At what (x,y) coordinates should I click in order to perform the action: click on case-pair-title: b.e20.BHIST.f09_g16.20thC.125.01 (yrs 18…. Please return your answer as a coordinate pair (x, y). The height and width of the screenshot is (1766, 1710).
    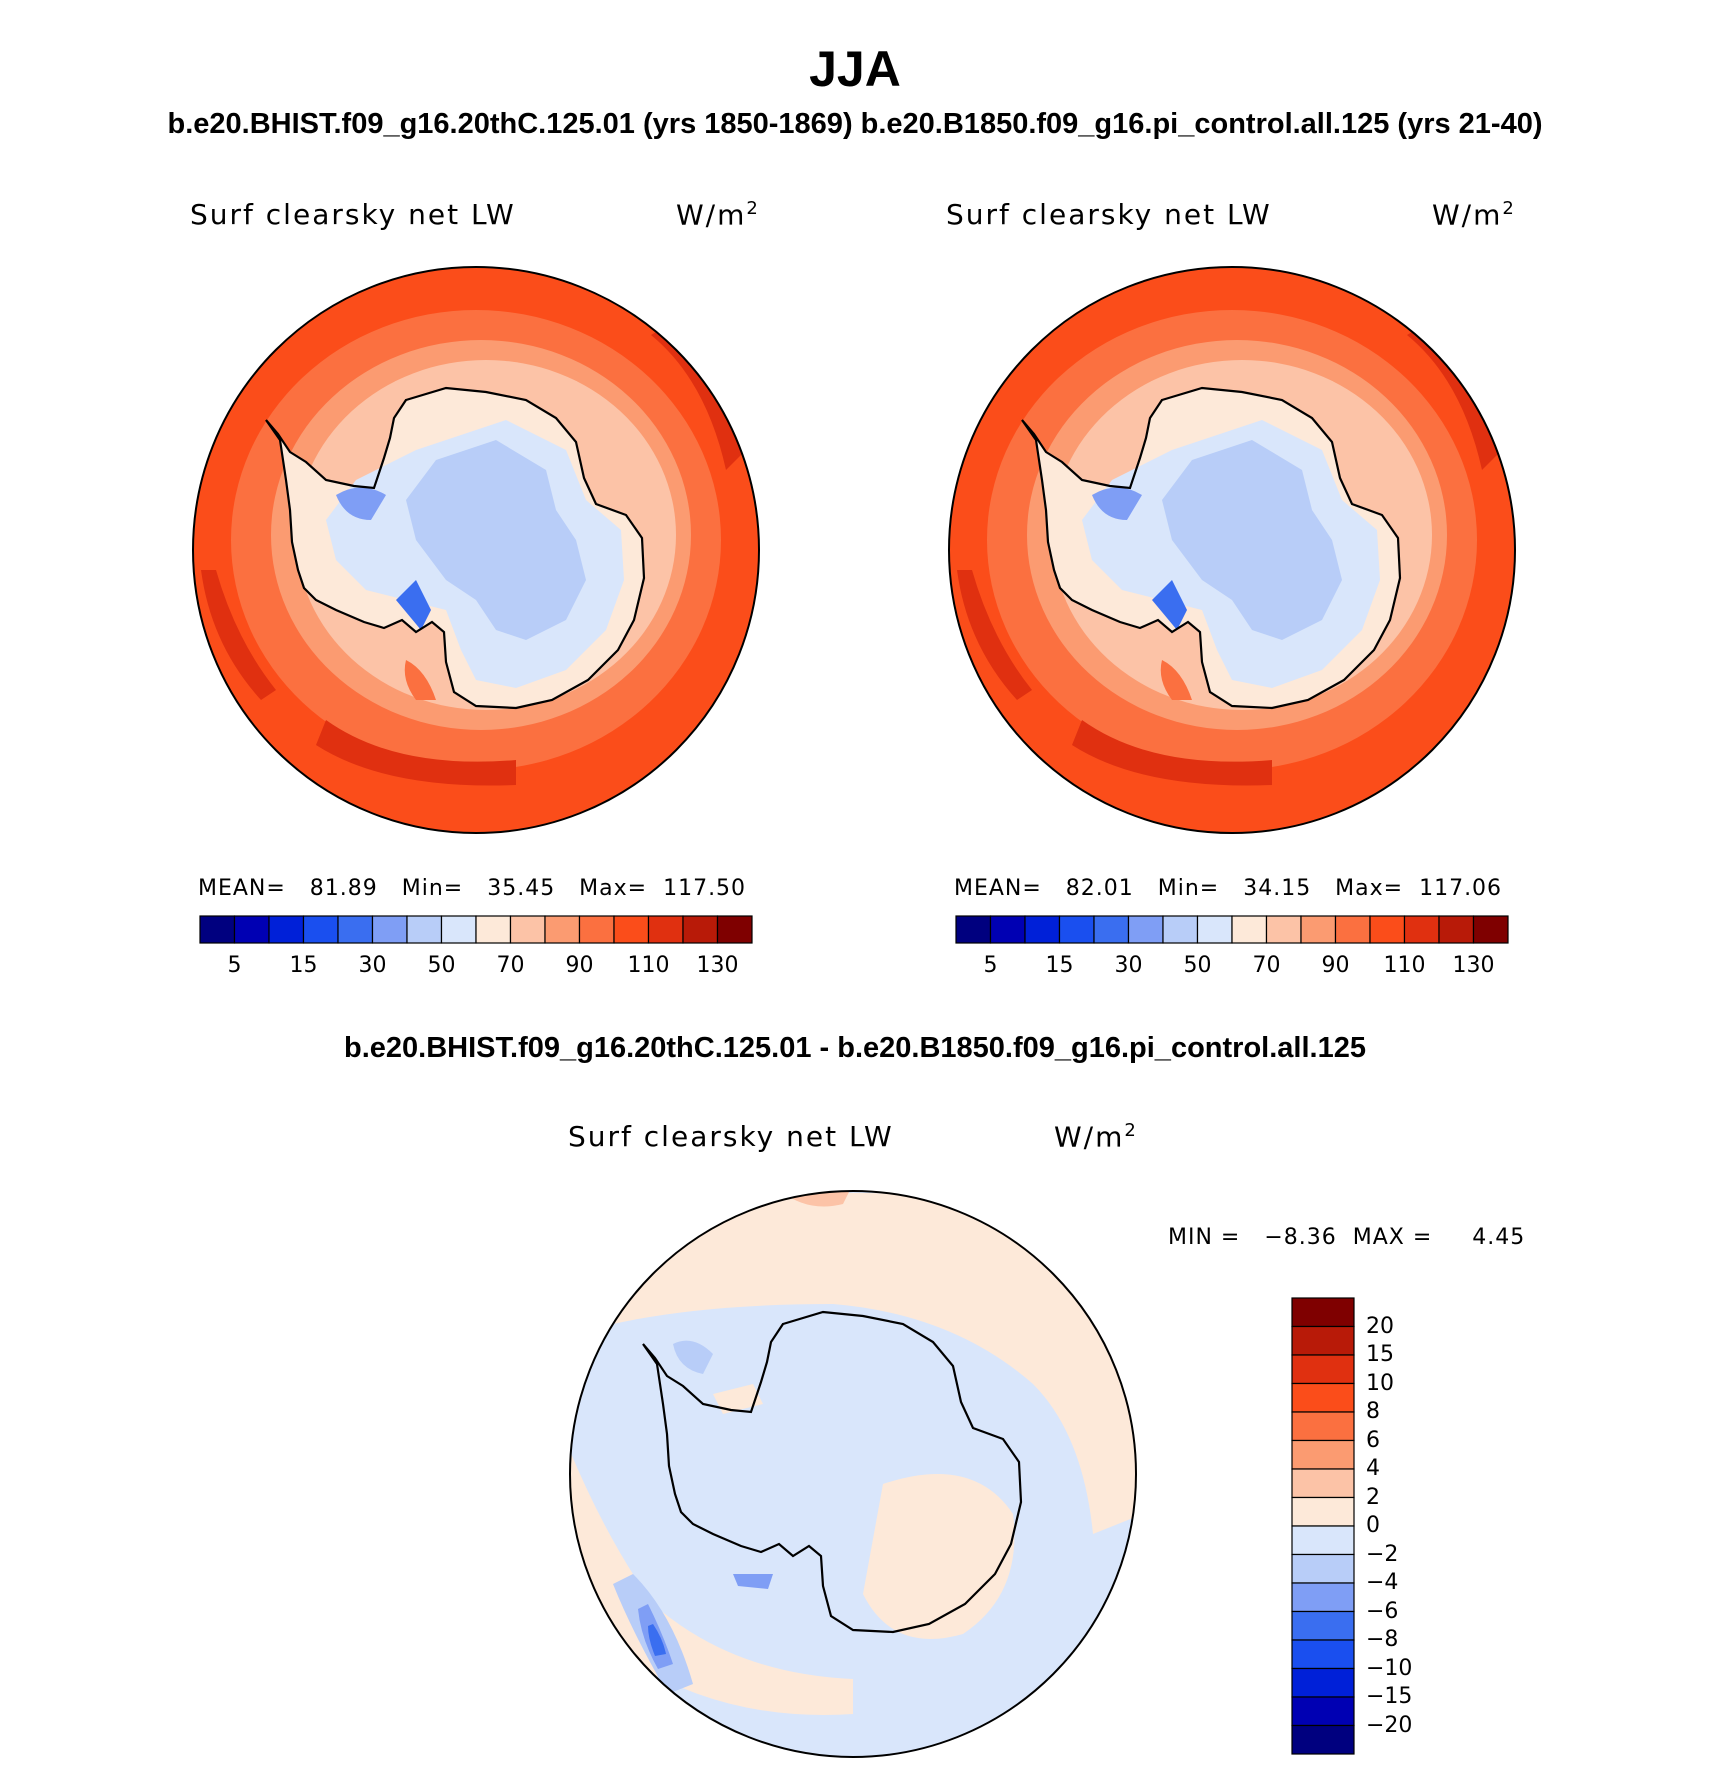
    Looking at the image, I should click on (855, 124).